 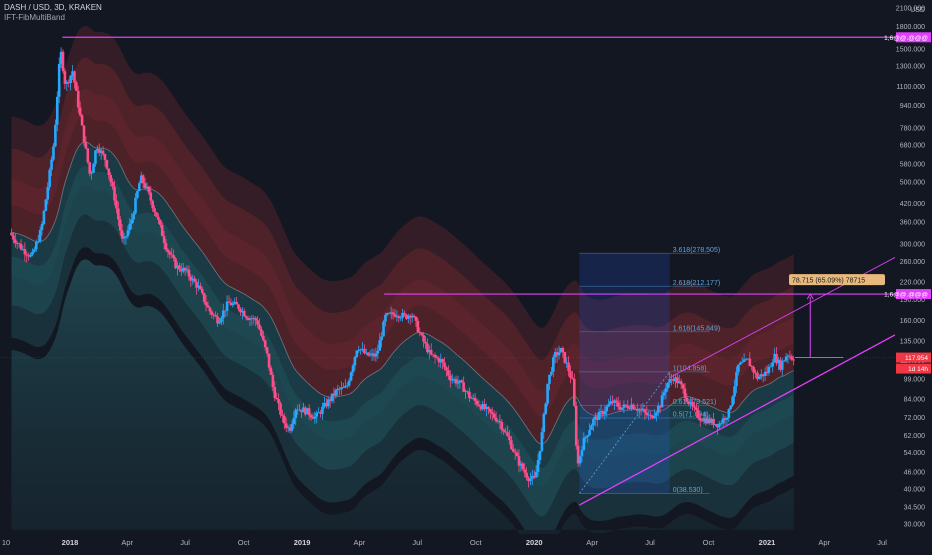 I want to click on top-level-badge-bg, so click(x=913, y=37).